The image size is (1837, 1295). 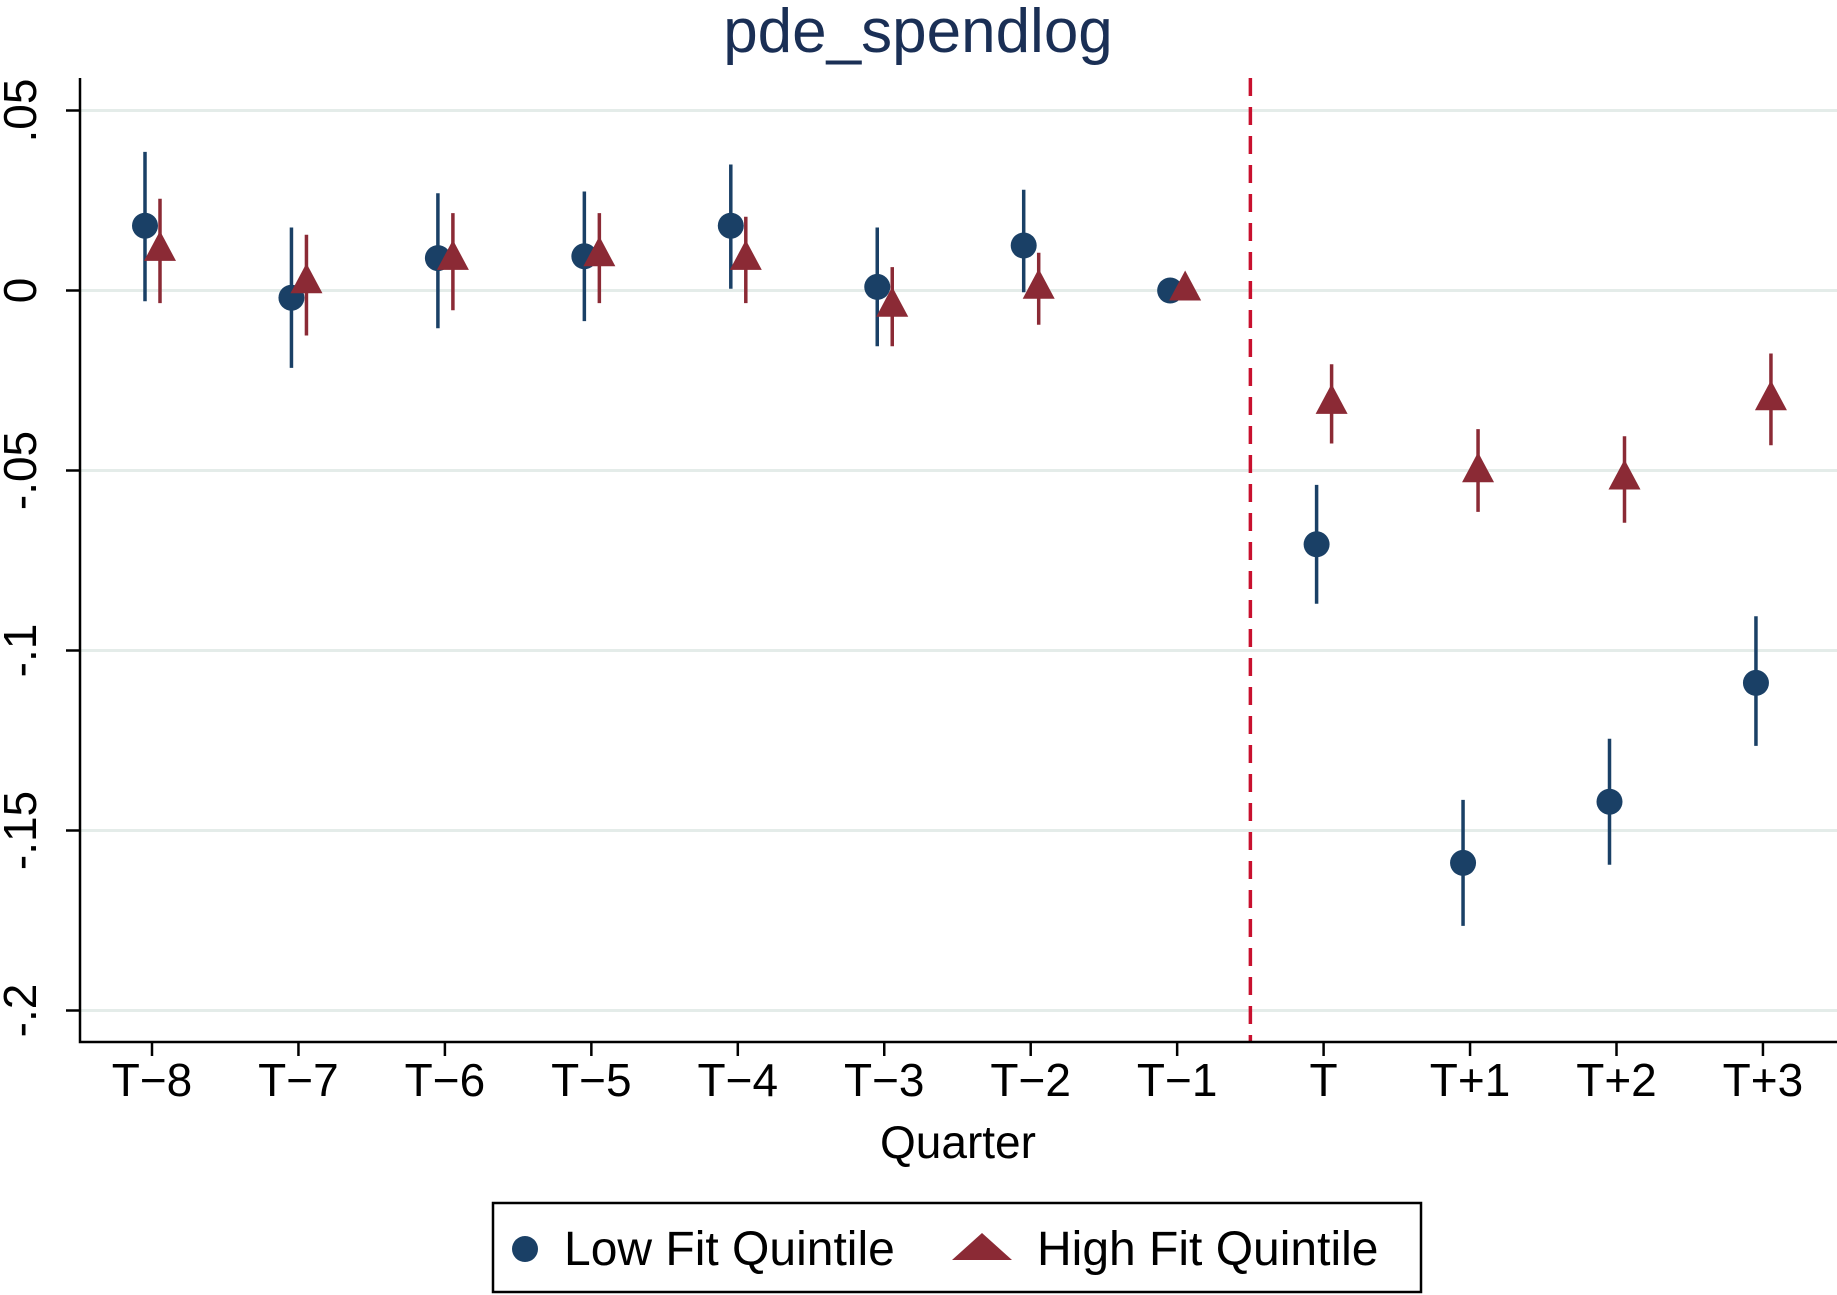 What do you see at coordinates (23, 111) in the screenshot?
I see `y-tick-label: .05` at bounding box center [23, 111].